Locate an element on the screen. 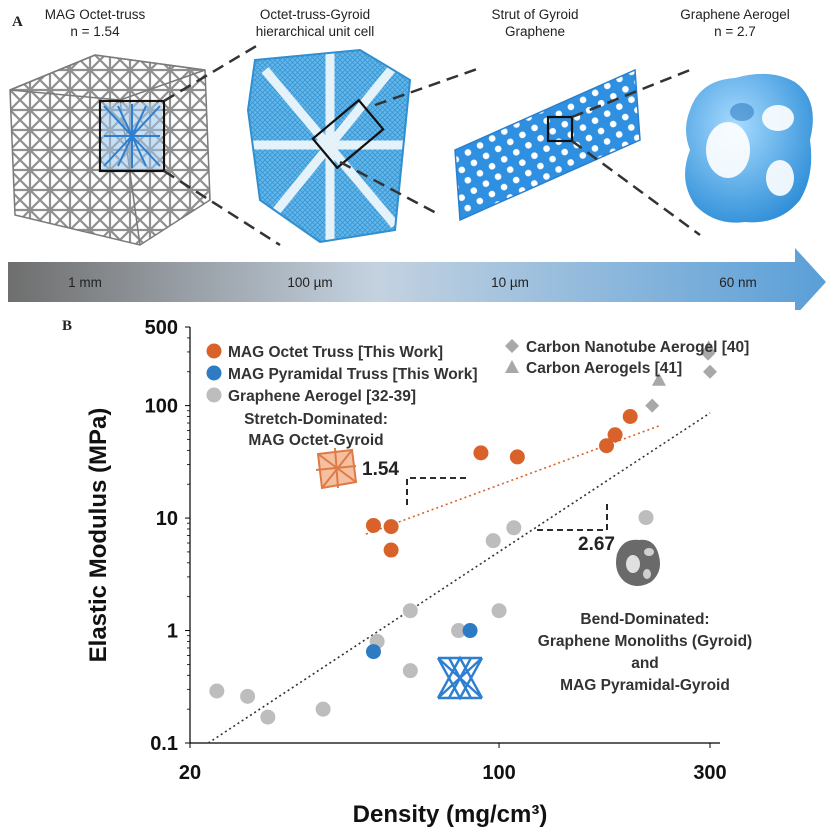 This screenshot has width=830, height=830. length-scale-arrow is located at coordinates (417, 279).